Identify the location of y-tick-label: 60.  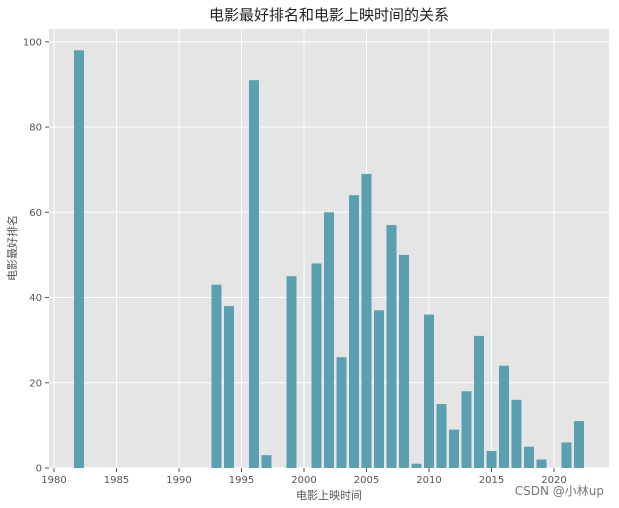
(35, 213).